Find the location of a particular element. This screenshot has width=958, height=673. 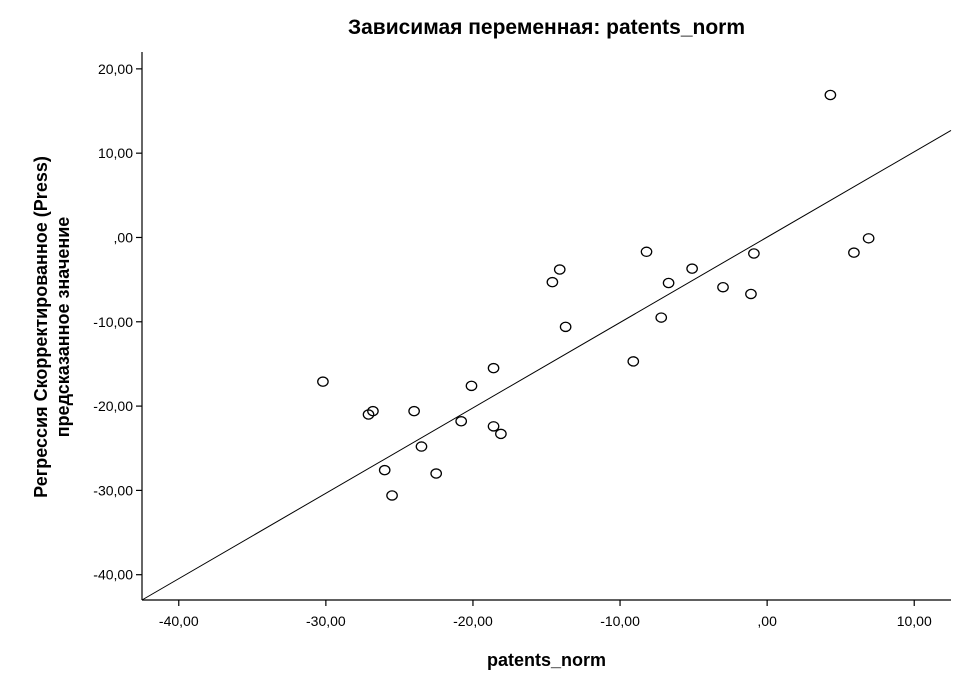

y-tick-label: -20,00 is located at coordinates (113, 406).